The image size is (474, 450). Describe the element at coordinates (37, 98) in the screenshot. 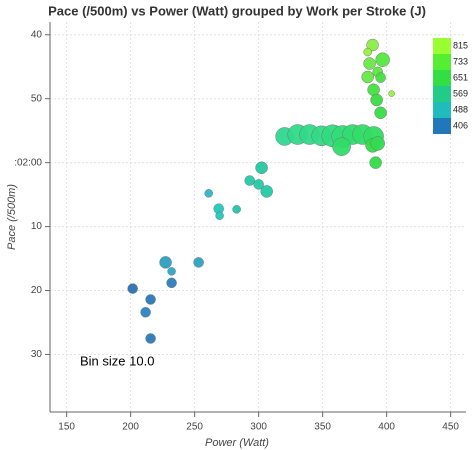

I see `y-tick-label: 50` at that location.